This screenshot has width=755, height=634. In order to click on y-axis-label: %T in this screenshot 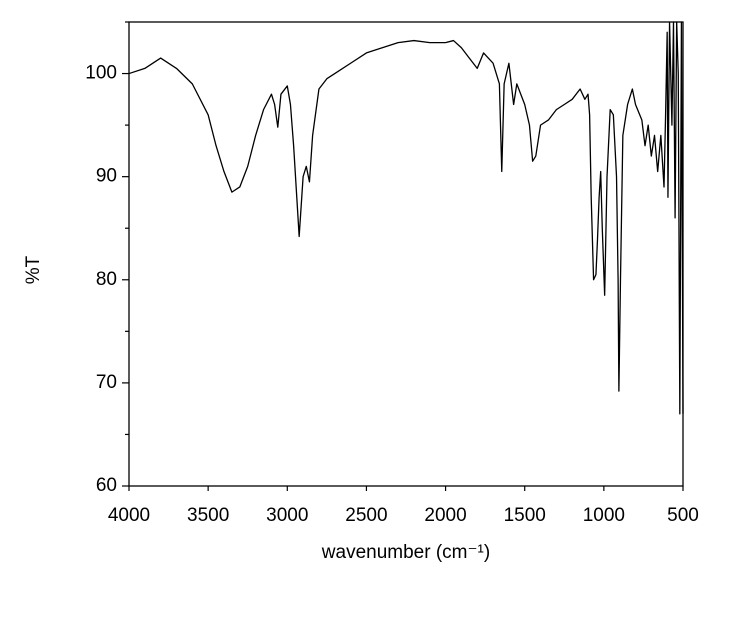, I will do `click(33, 269)`.